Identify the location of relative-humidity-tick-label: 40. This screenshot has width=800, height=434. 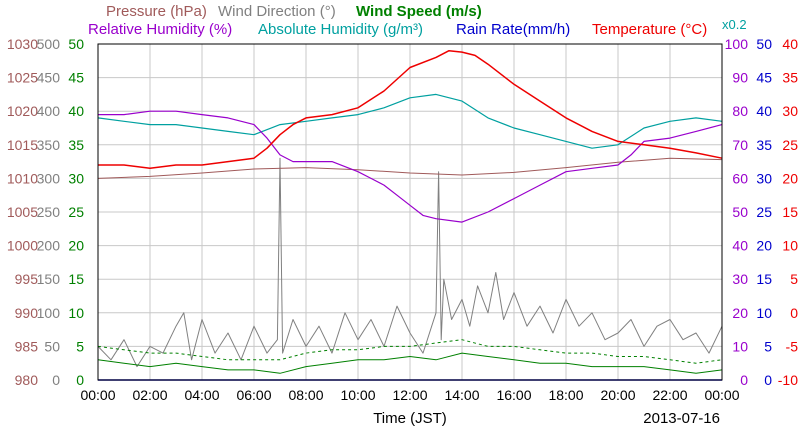
(740, 246).